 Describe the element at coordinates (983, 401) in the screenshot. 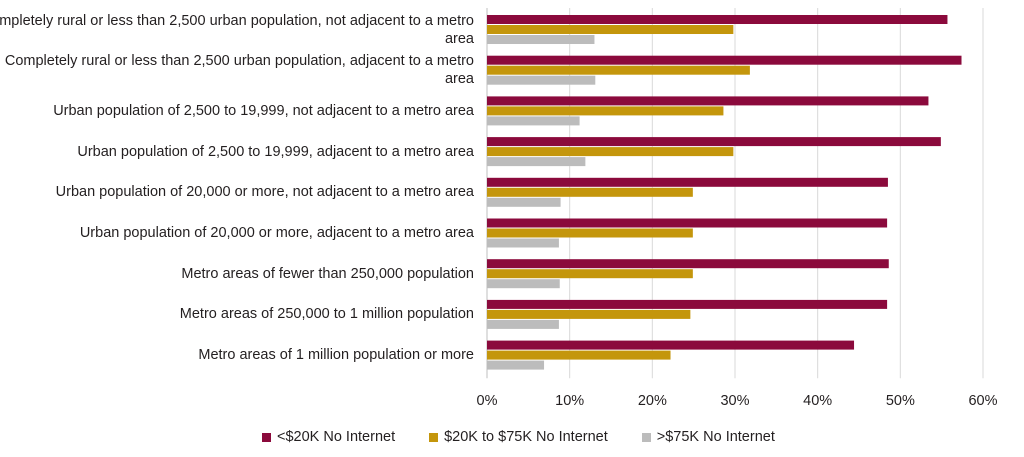

I see `x-tick-label: 60%` at that location.